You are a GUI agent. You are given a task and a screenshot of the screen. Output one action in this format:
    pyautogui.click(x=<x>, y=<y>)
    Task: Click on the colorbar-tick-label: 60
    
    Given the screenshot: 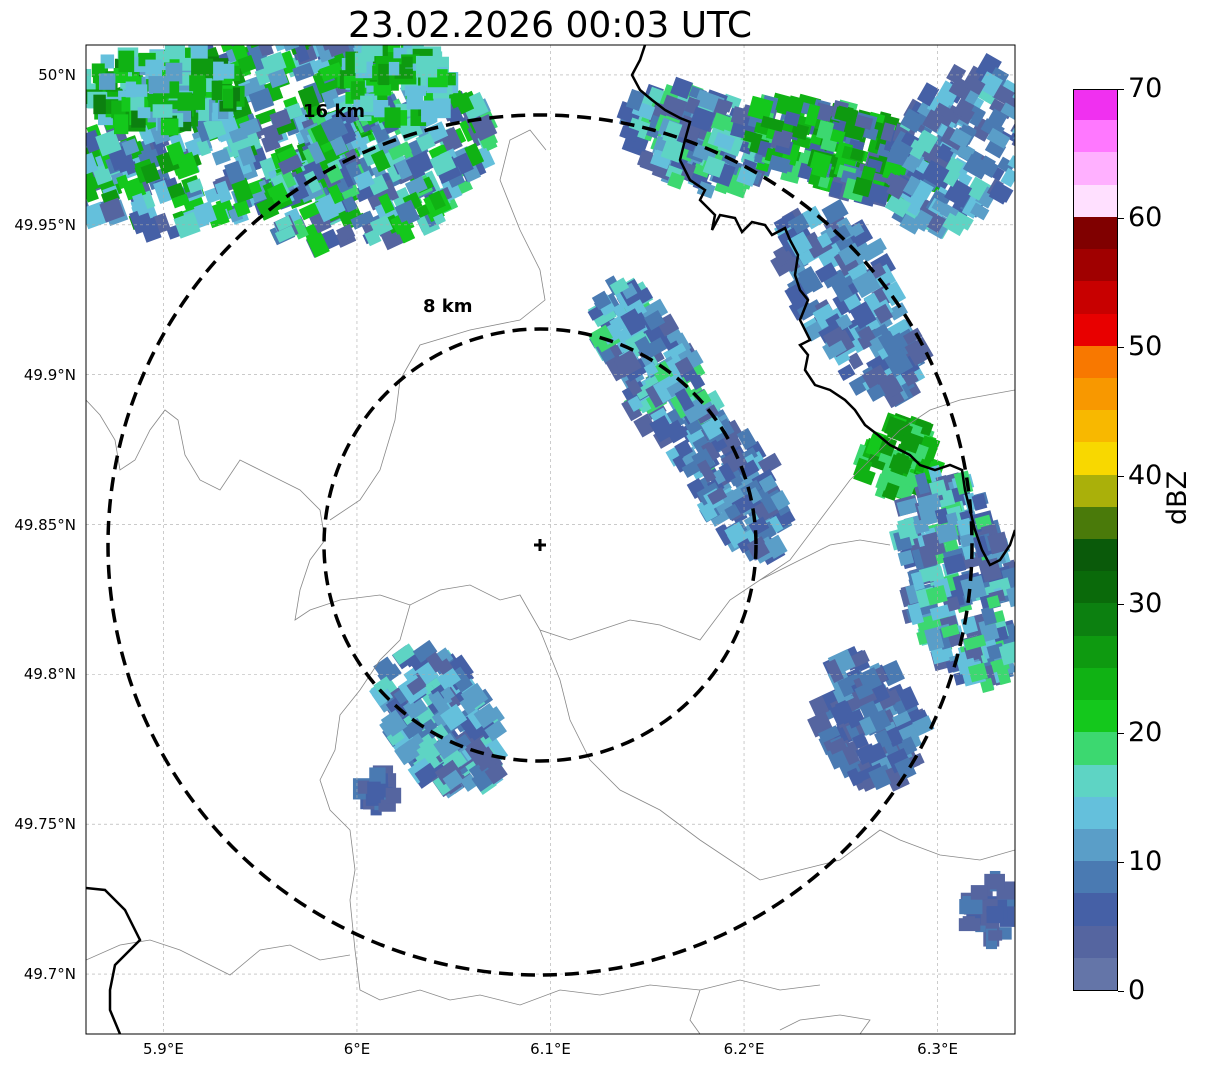 What is the action you would take?
    pyautogui.click(x=1145, y=217)
    